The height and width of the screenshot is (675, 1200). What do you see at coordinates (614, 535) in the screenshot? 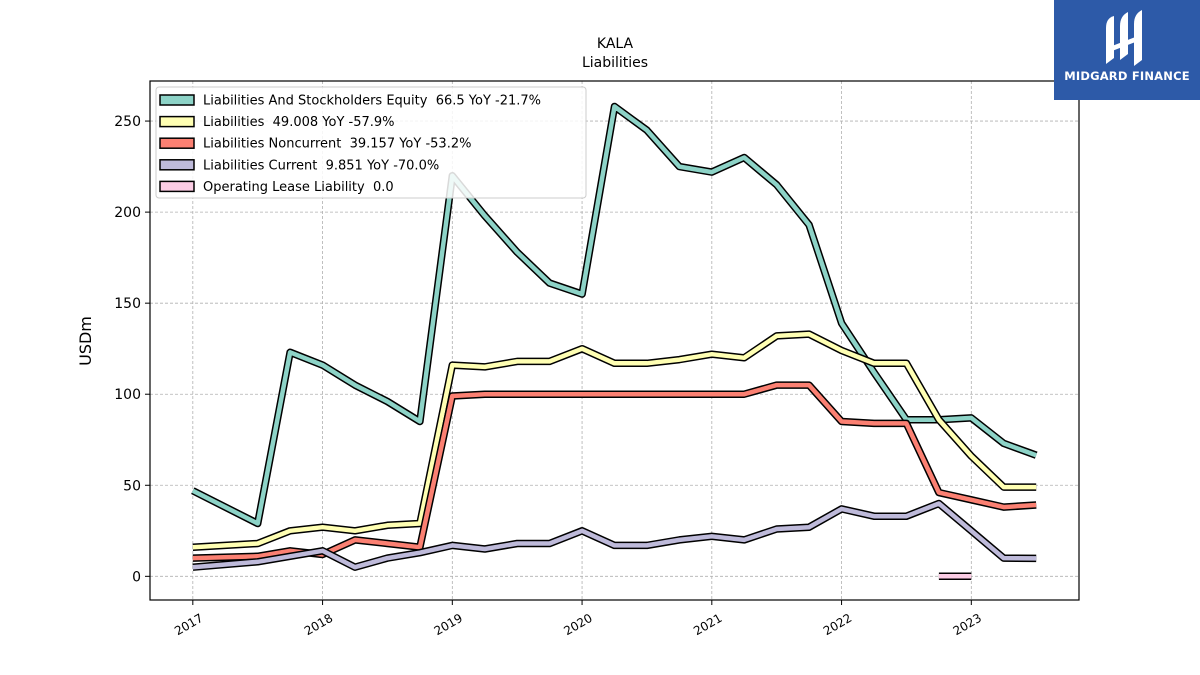
I see `series-line-liabilities-current` at bounding box center [614, 535].